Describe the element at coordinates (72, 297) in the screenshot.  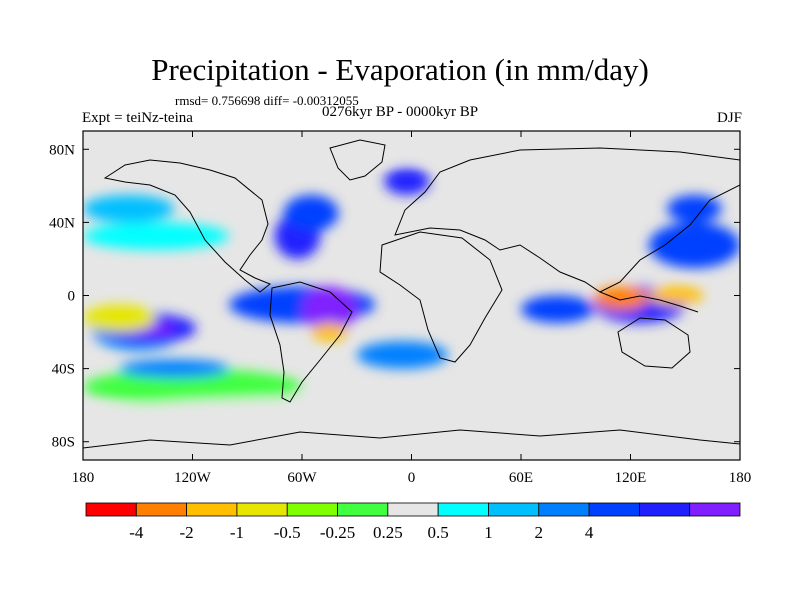
I see `lat-tick-label-2: 0` at that location.